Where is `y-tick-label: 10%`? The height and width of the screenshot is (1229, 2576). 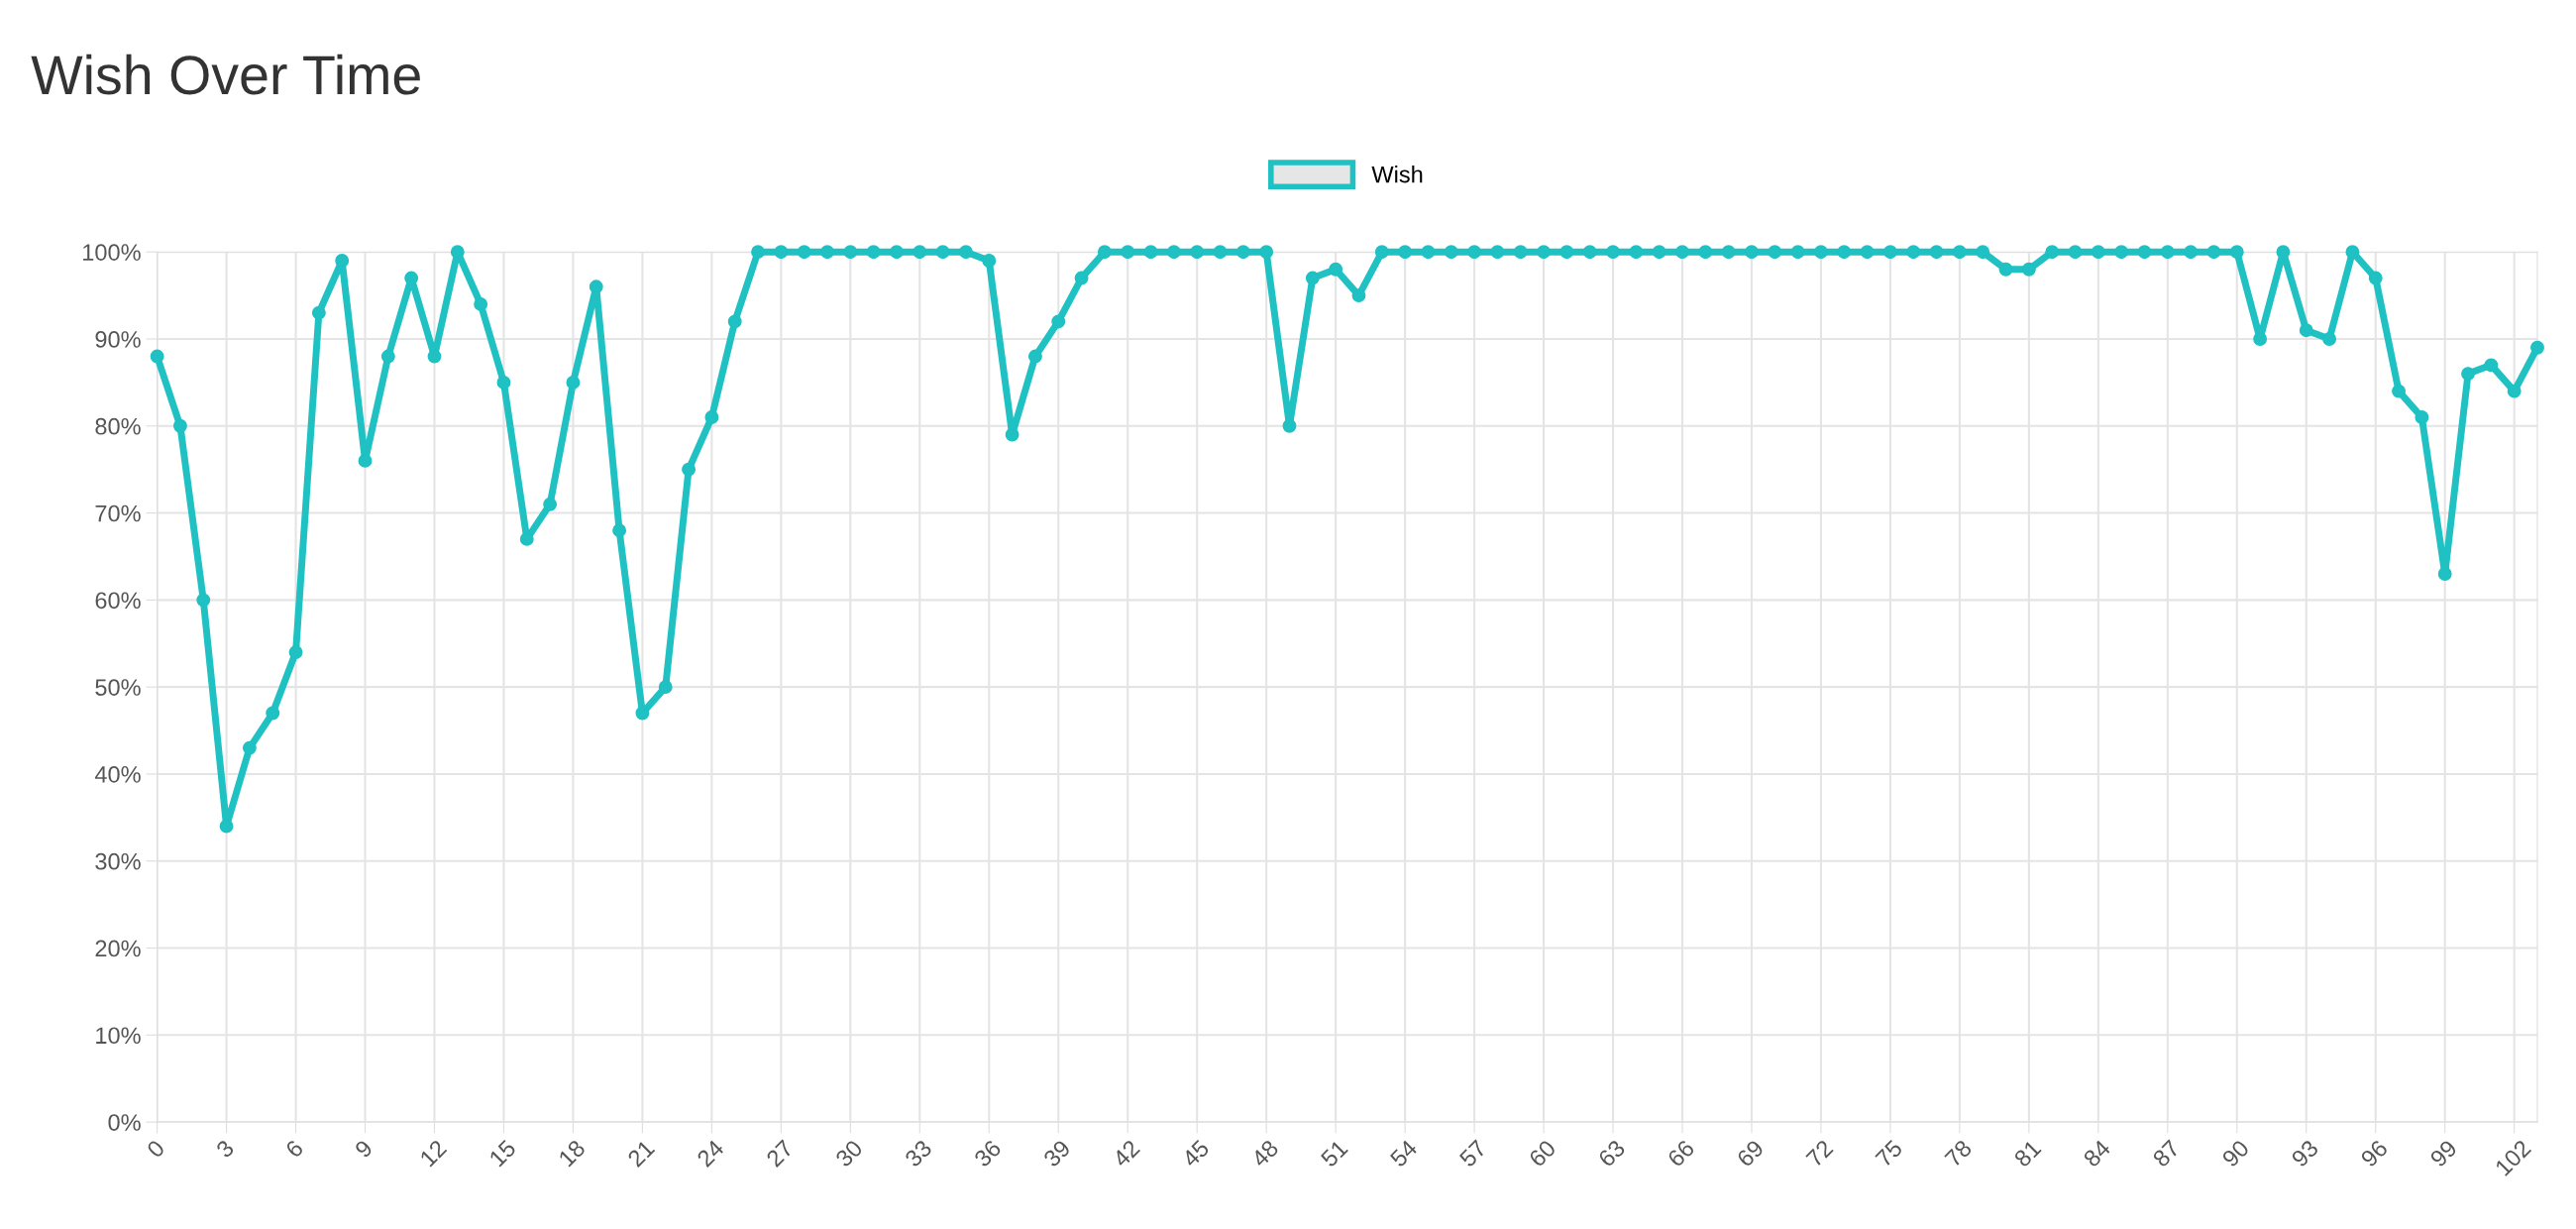
y-tick-label: 10% is located at coordinates (118, 1036).